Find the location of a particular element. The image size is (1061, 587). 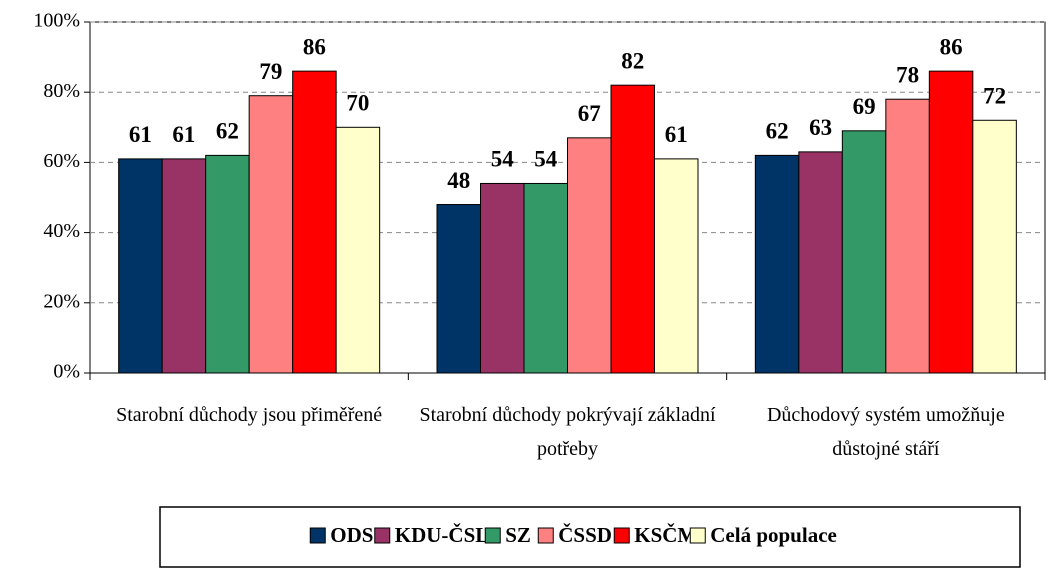

legend-label: KDU-ČSL is located at coordinates (442, 535).